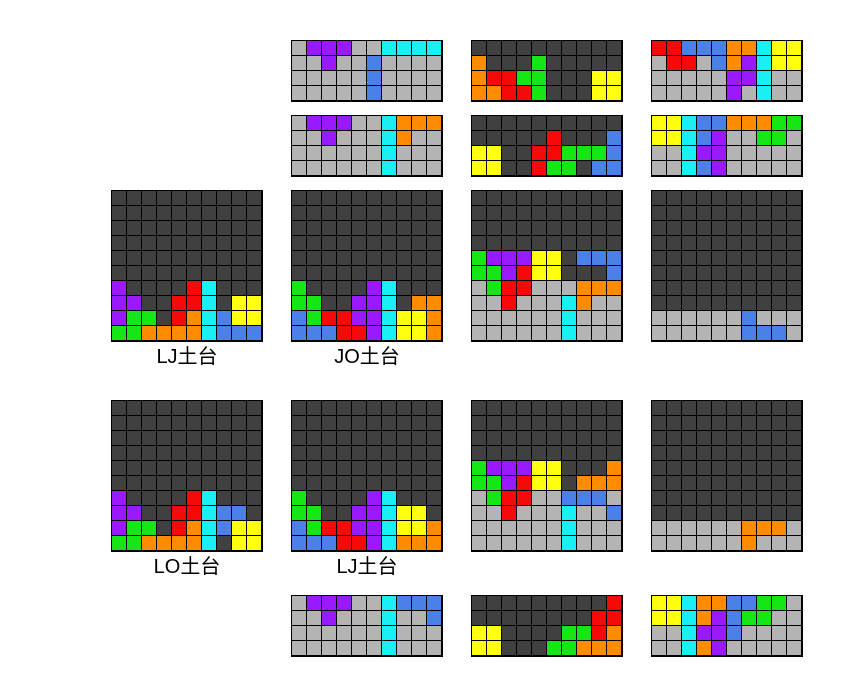 This screenshot has height=696, width=866. Describe the element at coordinates (367, 146) in the screenshot. I see `board-mid-a` at that location.